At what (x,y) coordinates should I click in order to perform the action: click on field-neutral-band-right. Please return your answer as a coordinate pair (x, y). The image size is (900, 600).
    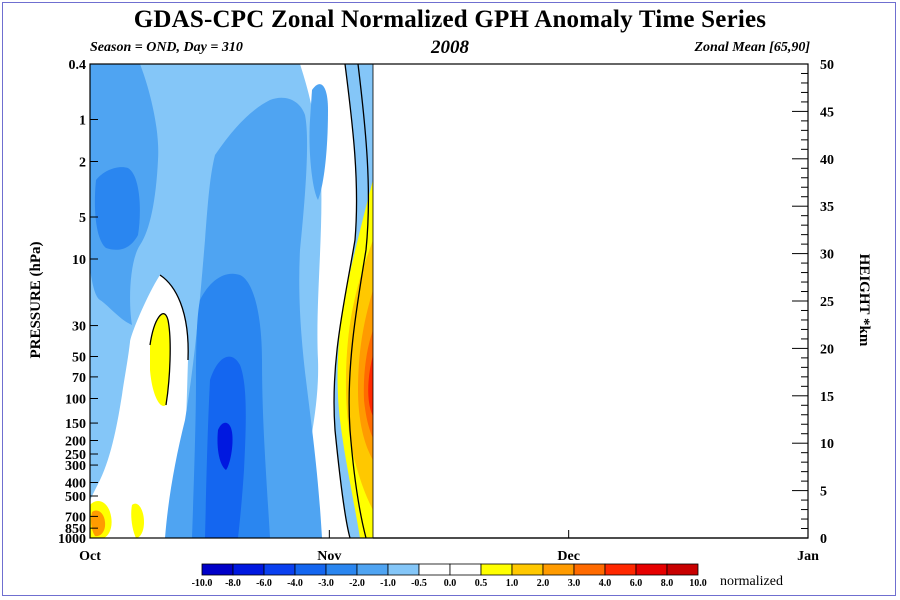
    Looking at the image, I should click on (326, 301).